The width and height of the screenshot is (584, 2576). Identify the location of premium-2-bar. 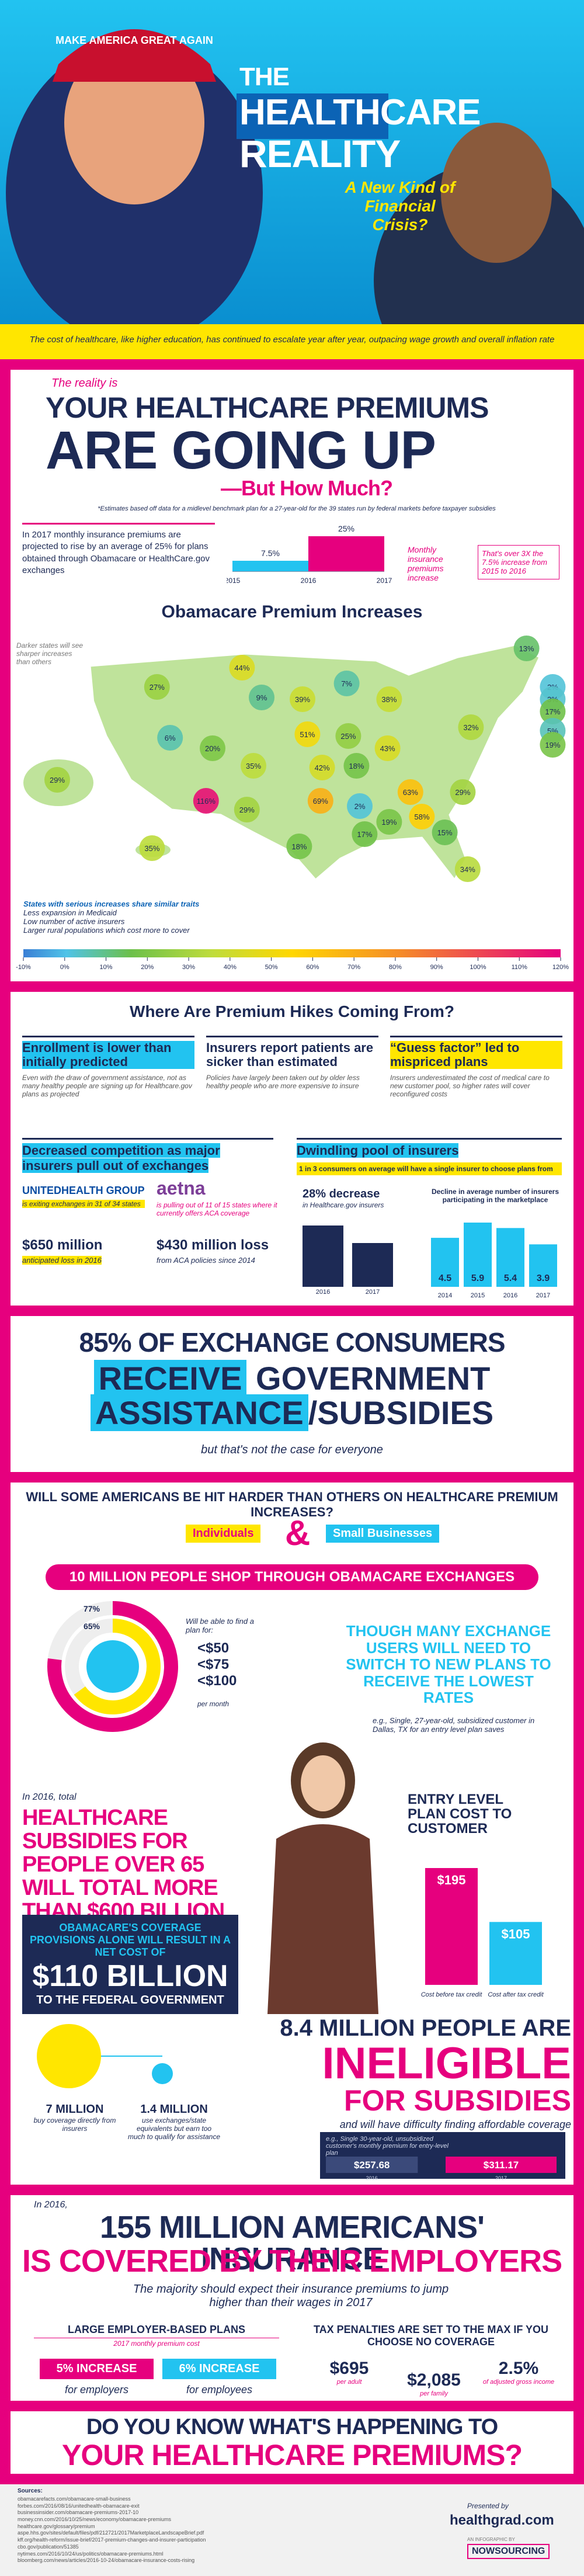
(372, 2165).